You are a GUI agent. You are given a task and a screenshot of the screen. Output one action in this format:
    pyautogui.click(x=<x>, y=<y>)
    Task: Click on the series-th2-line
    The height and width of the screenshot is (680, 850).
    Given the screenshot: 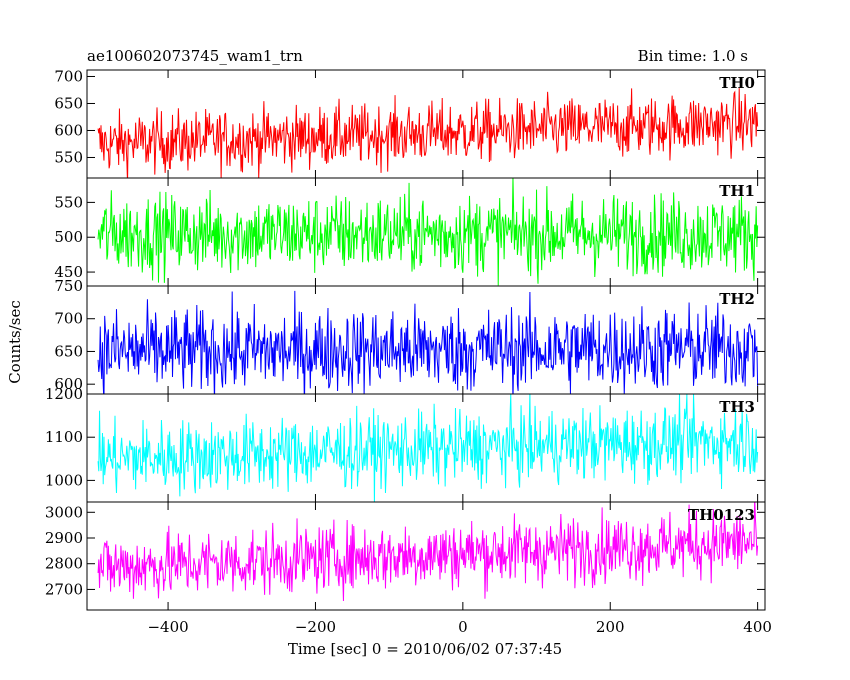 What is the action you would take?
    pyautogui.click(x=428, y=342)
    